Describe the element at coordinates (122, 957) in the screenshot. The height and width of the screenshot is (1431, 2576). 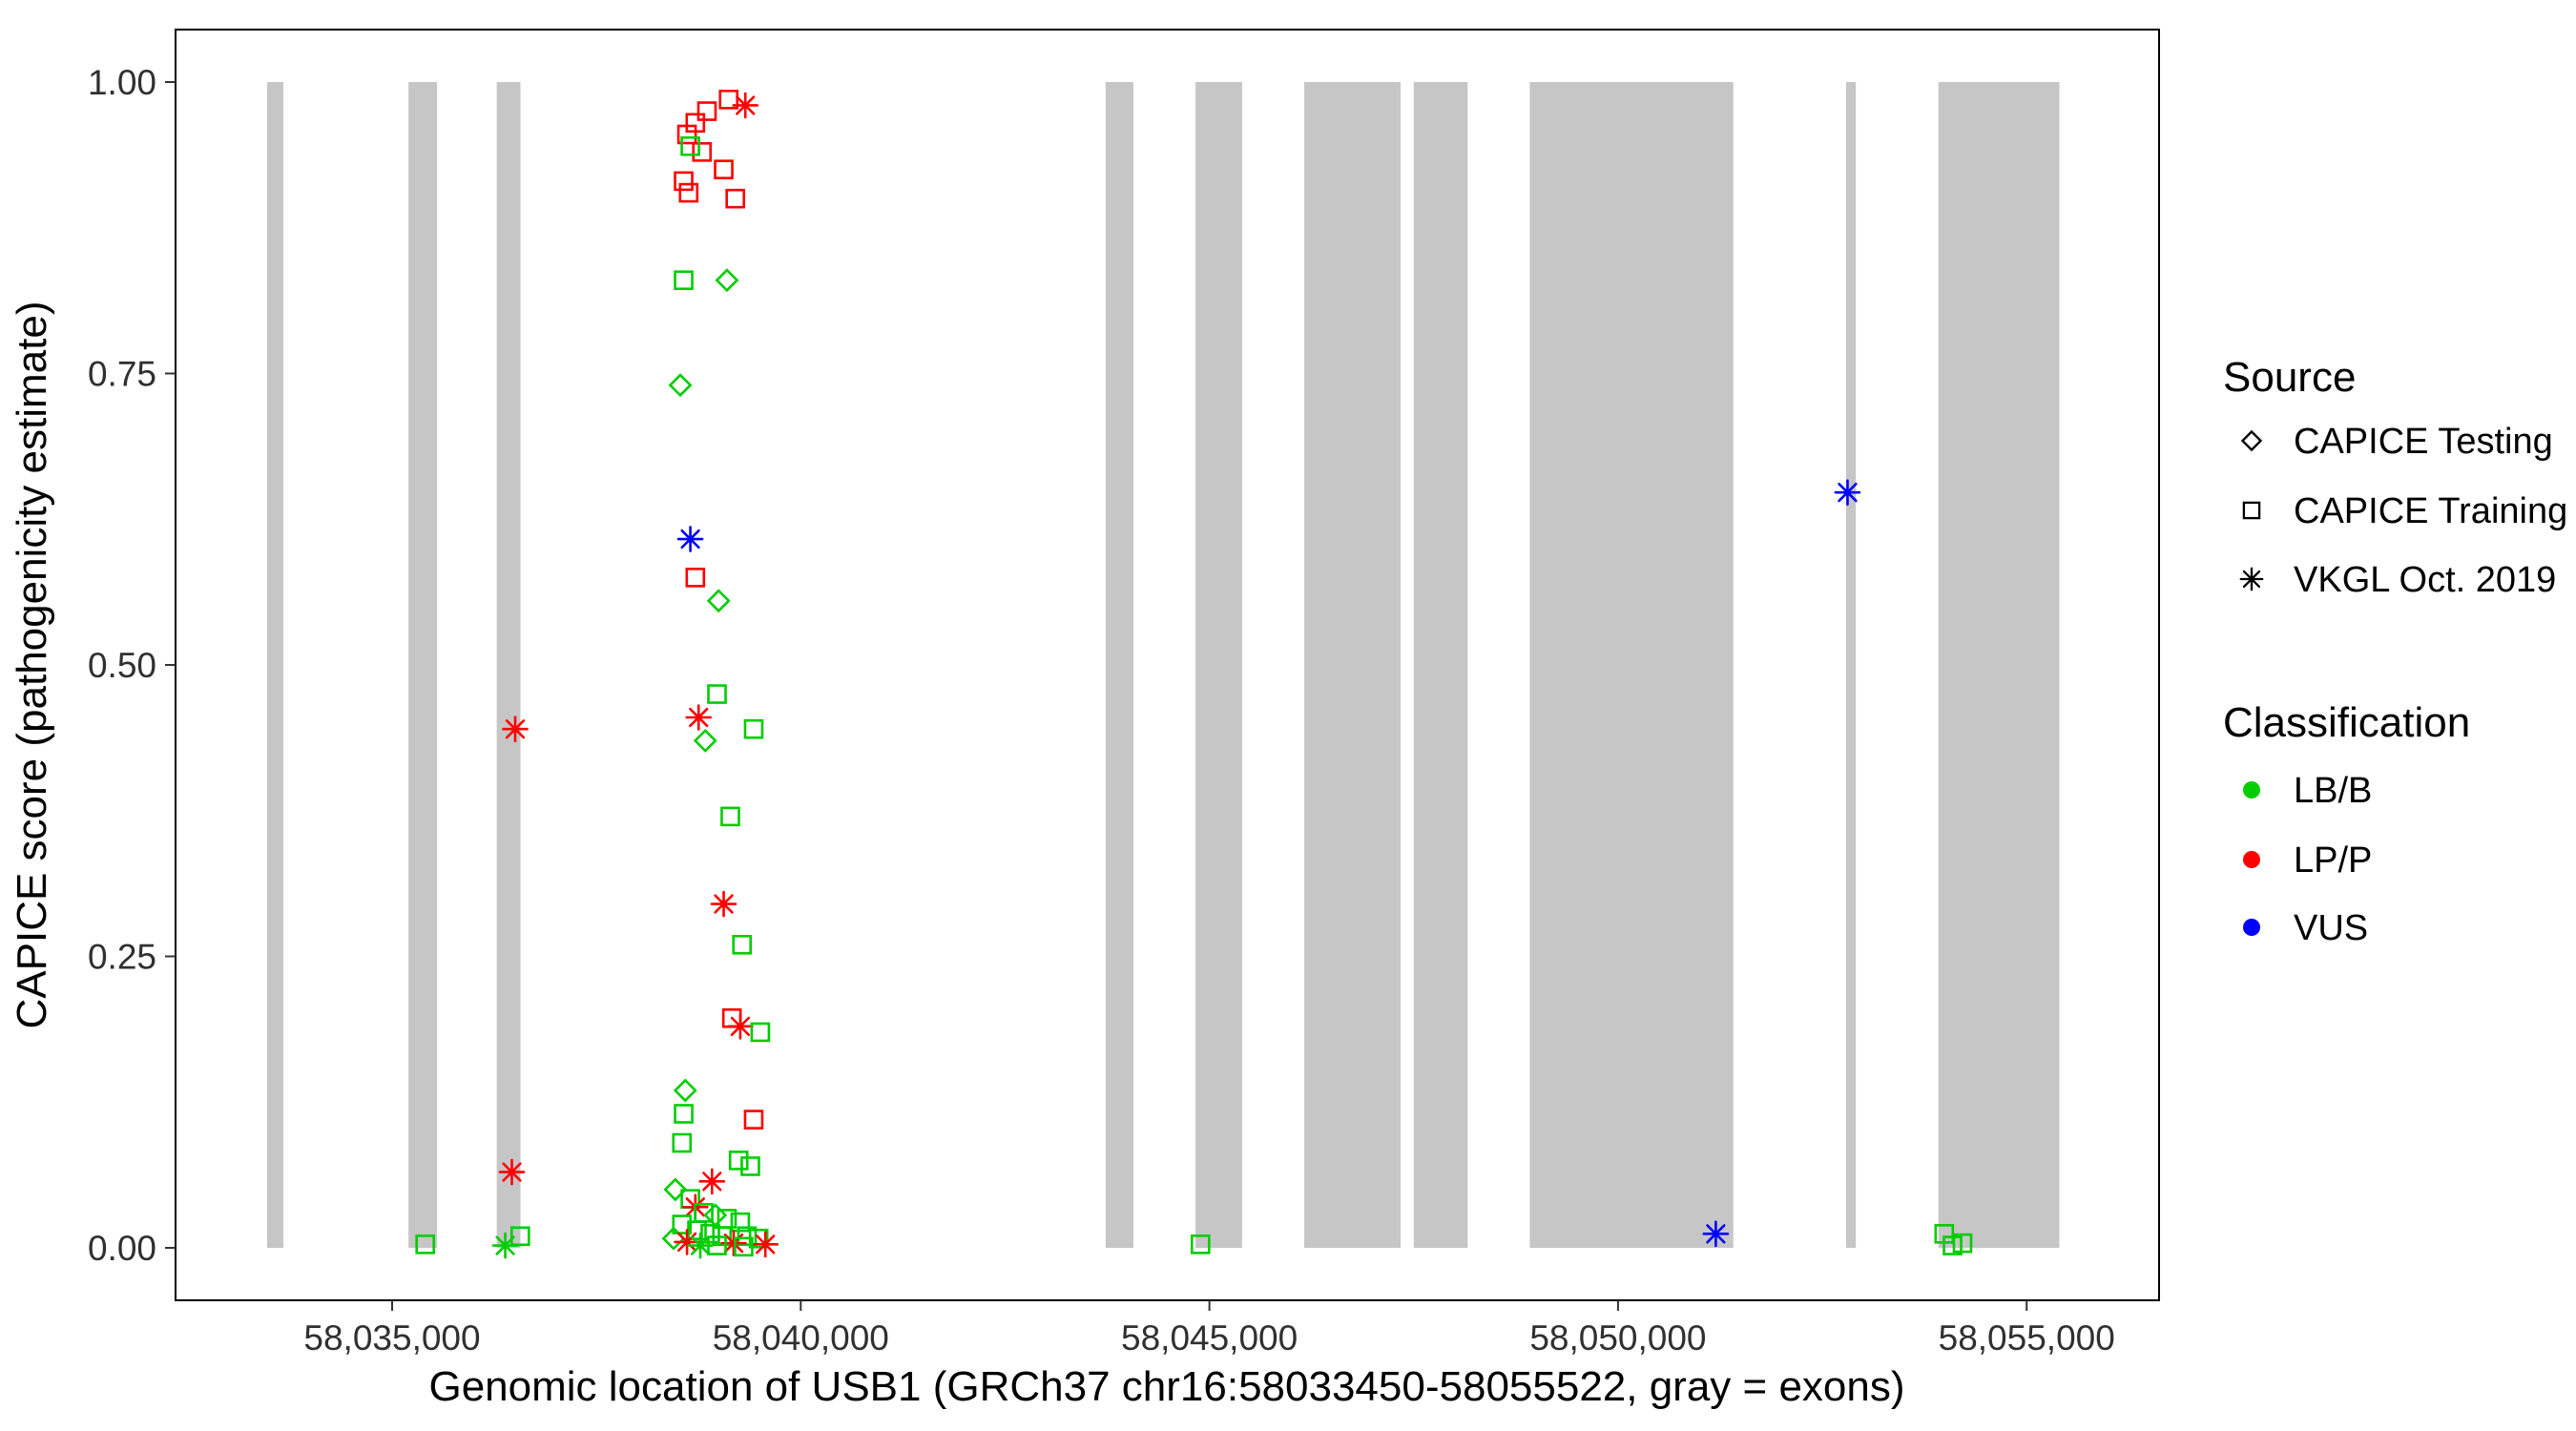
I see `y-tick-label: 0.25` at that location.